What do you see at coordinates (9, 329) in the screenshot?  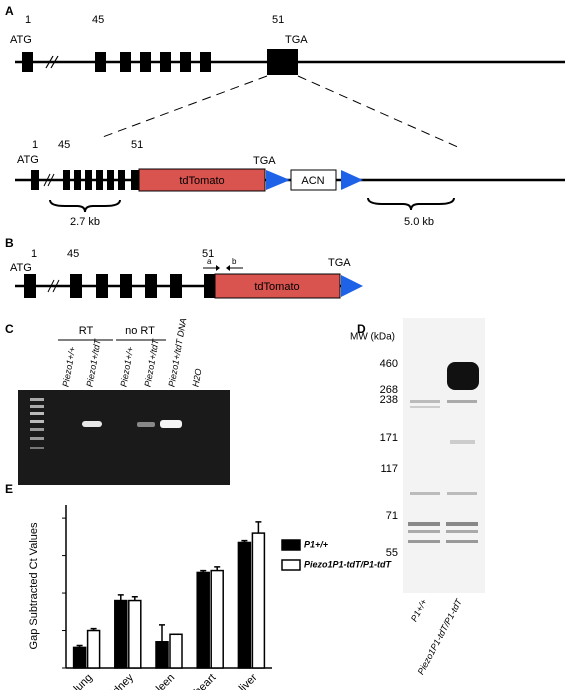 I see `panel-label: C` at bounding box center [9, 329].